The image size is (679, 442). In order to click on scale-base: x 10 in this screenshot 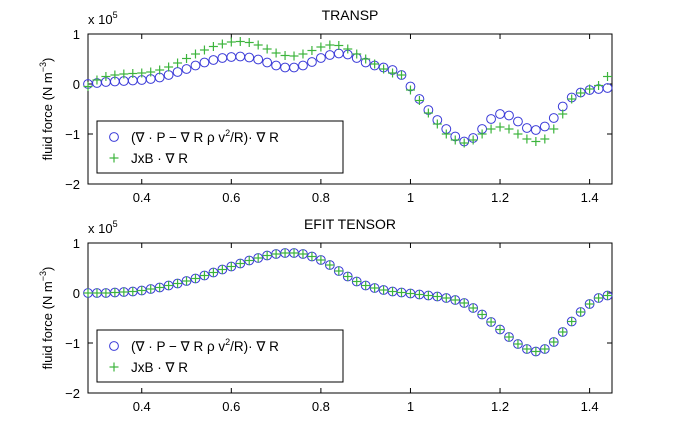, I will do `click(100, 19)`.